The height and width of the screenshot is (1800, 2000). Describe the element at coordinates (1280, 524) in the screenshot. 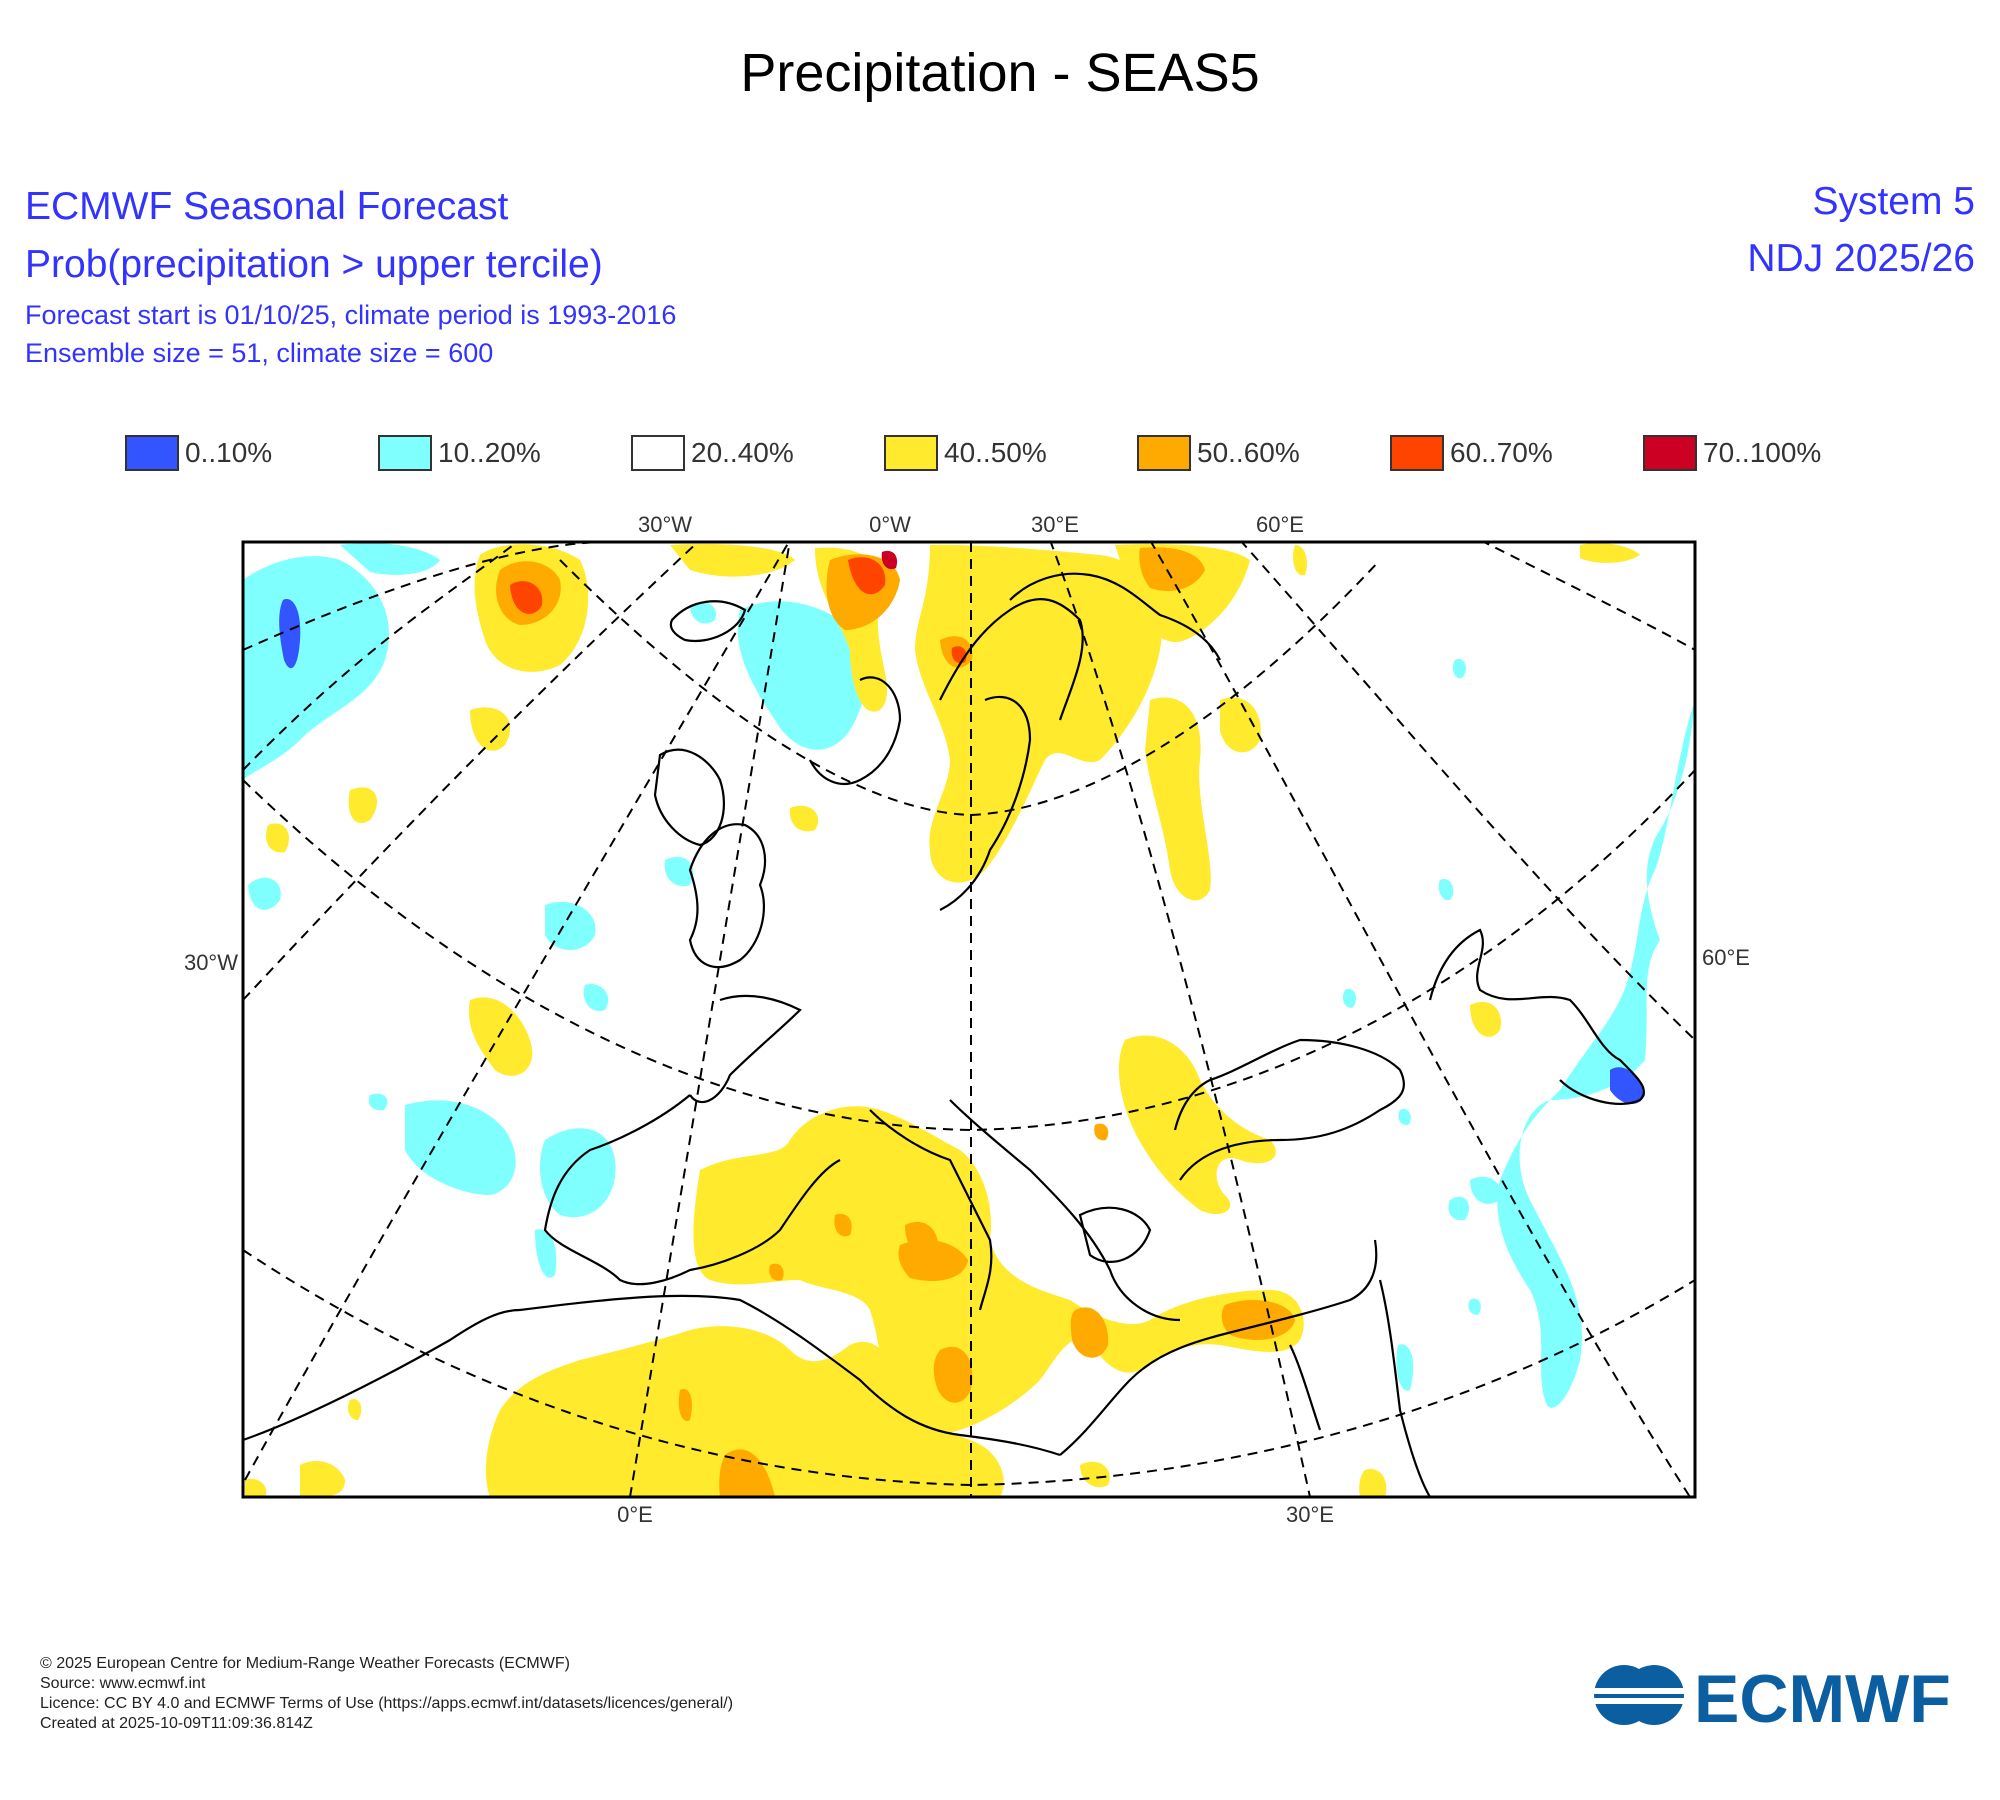

I see `map-label-top: 60°E` at that location.